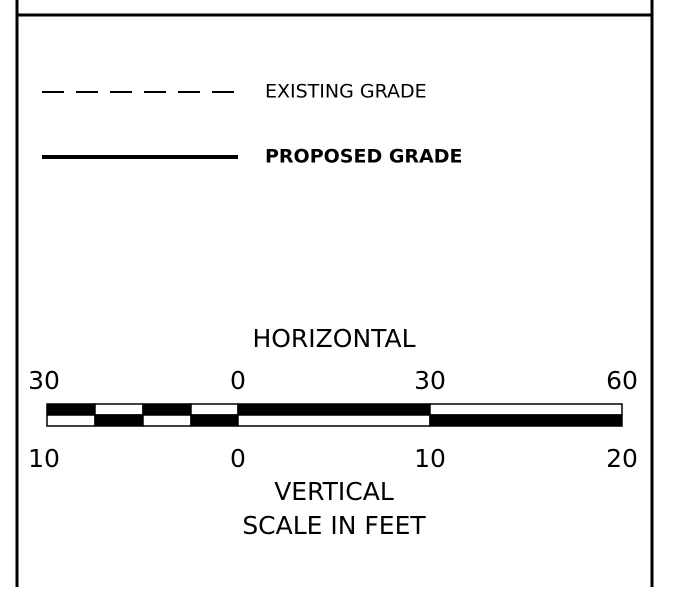 This screenshot has width=691, height=592. What do you see at coordinates (622, 458) in the screenshot?
I see `tick-label: 20` at bounding box center [622, 458].